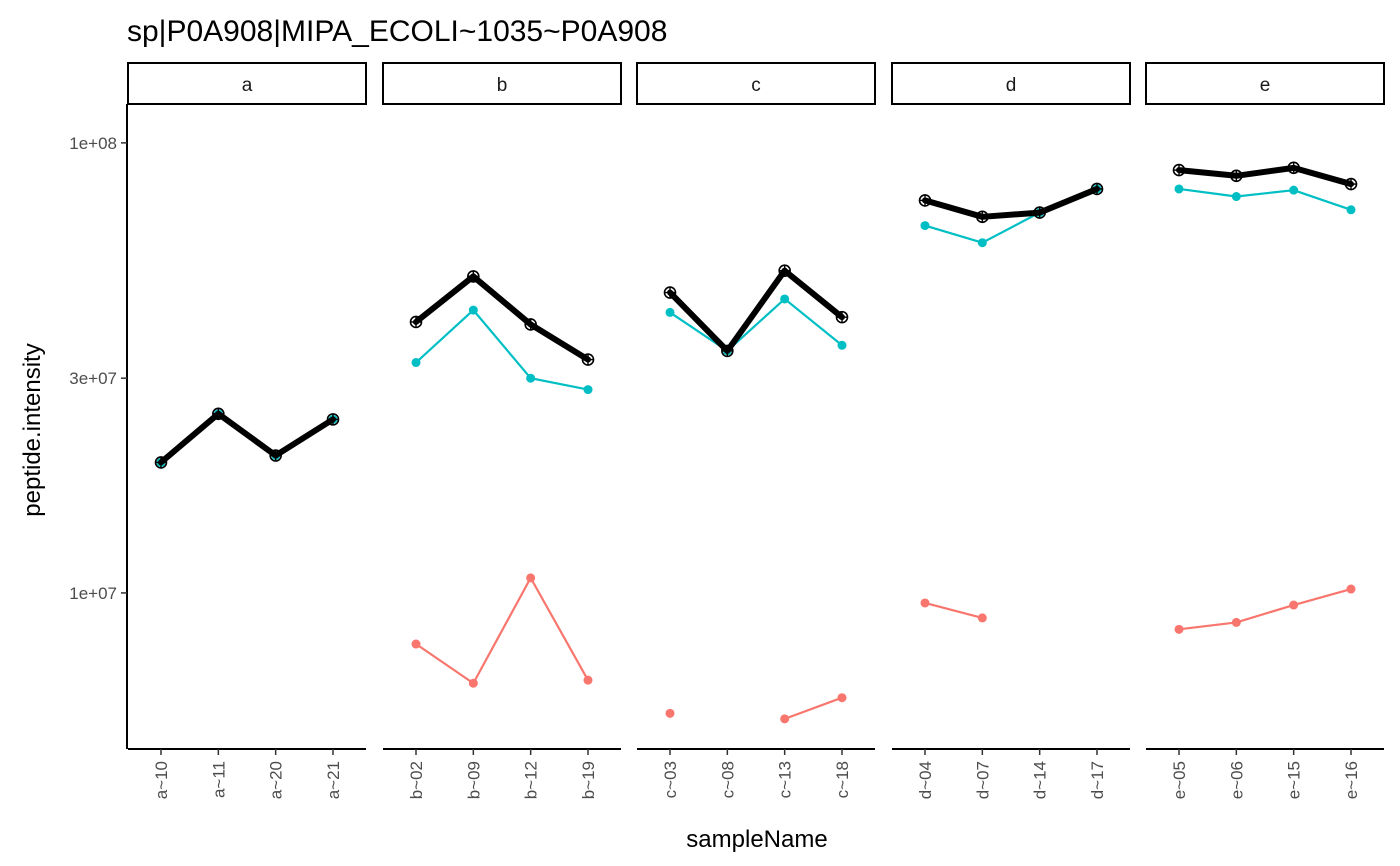 This screenshot has height=866, width=1400. What do you see at coordinates (531, 780) in the screenshot?
I see `x-tick-label: b~12` at bounding box center [531, 780].